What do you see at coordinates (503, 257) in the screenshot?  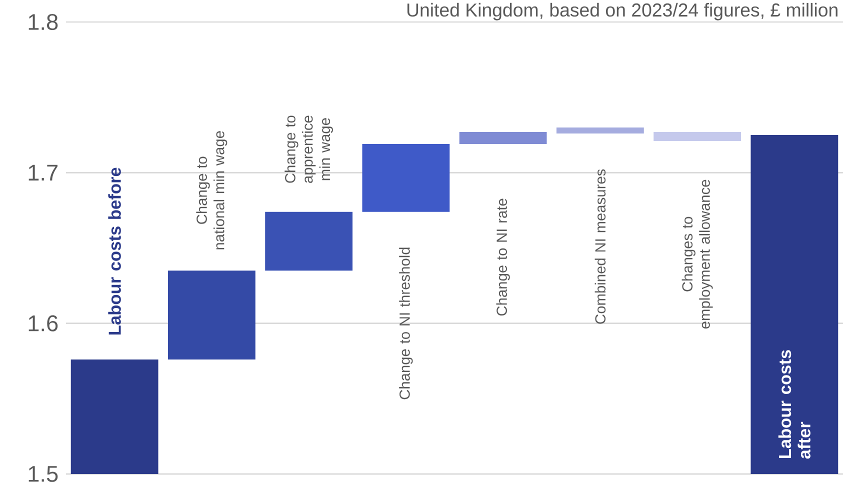 I see `x-tick-label: Change to NI rate` at bounding box center [503, 257].